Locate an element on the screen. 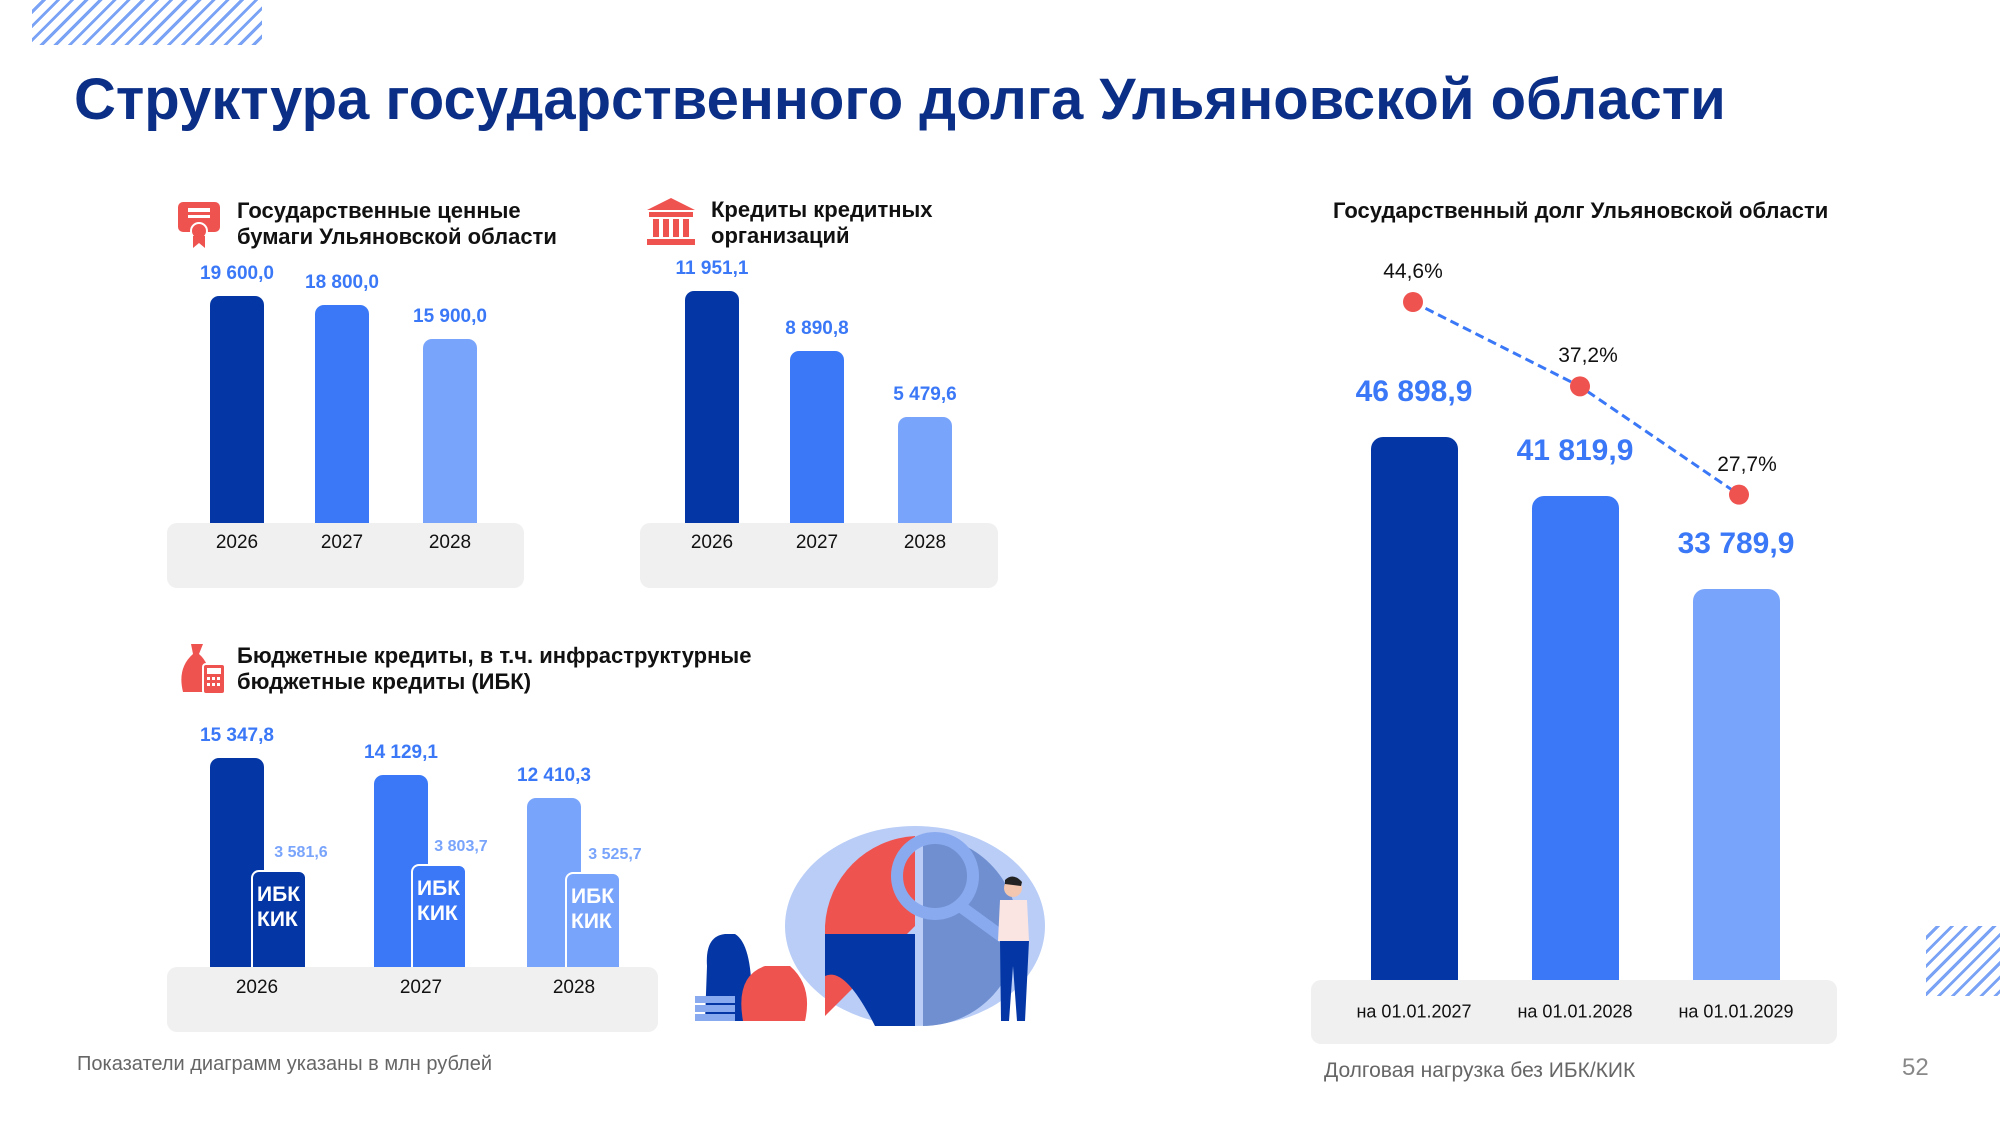 This screenshot has width=2000, height=1125. securities-category-label: 2027 is located at coordinates (342, 542).